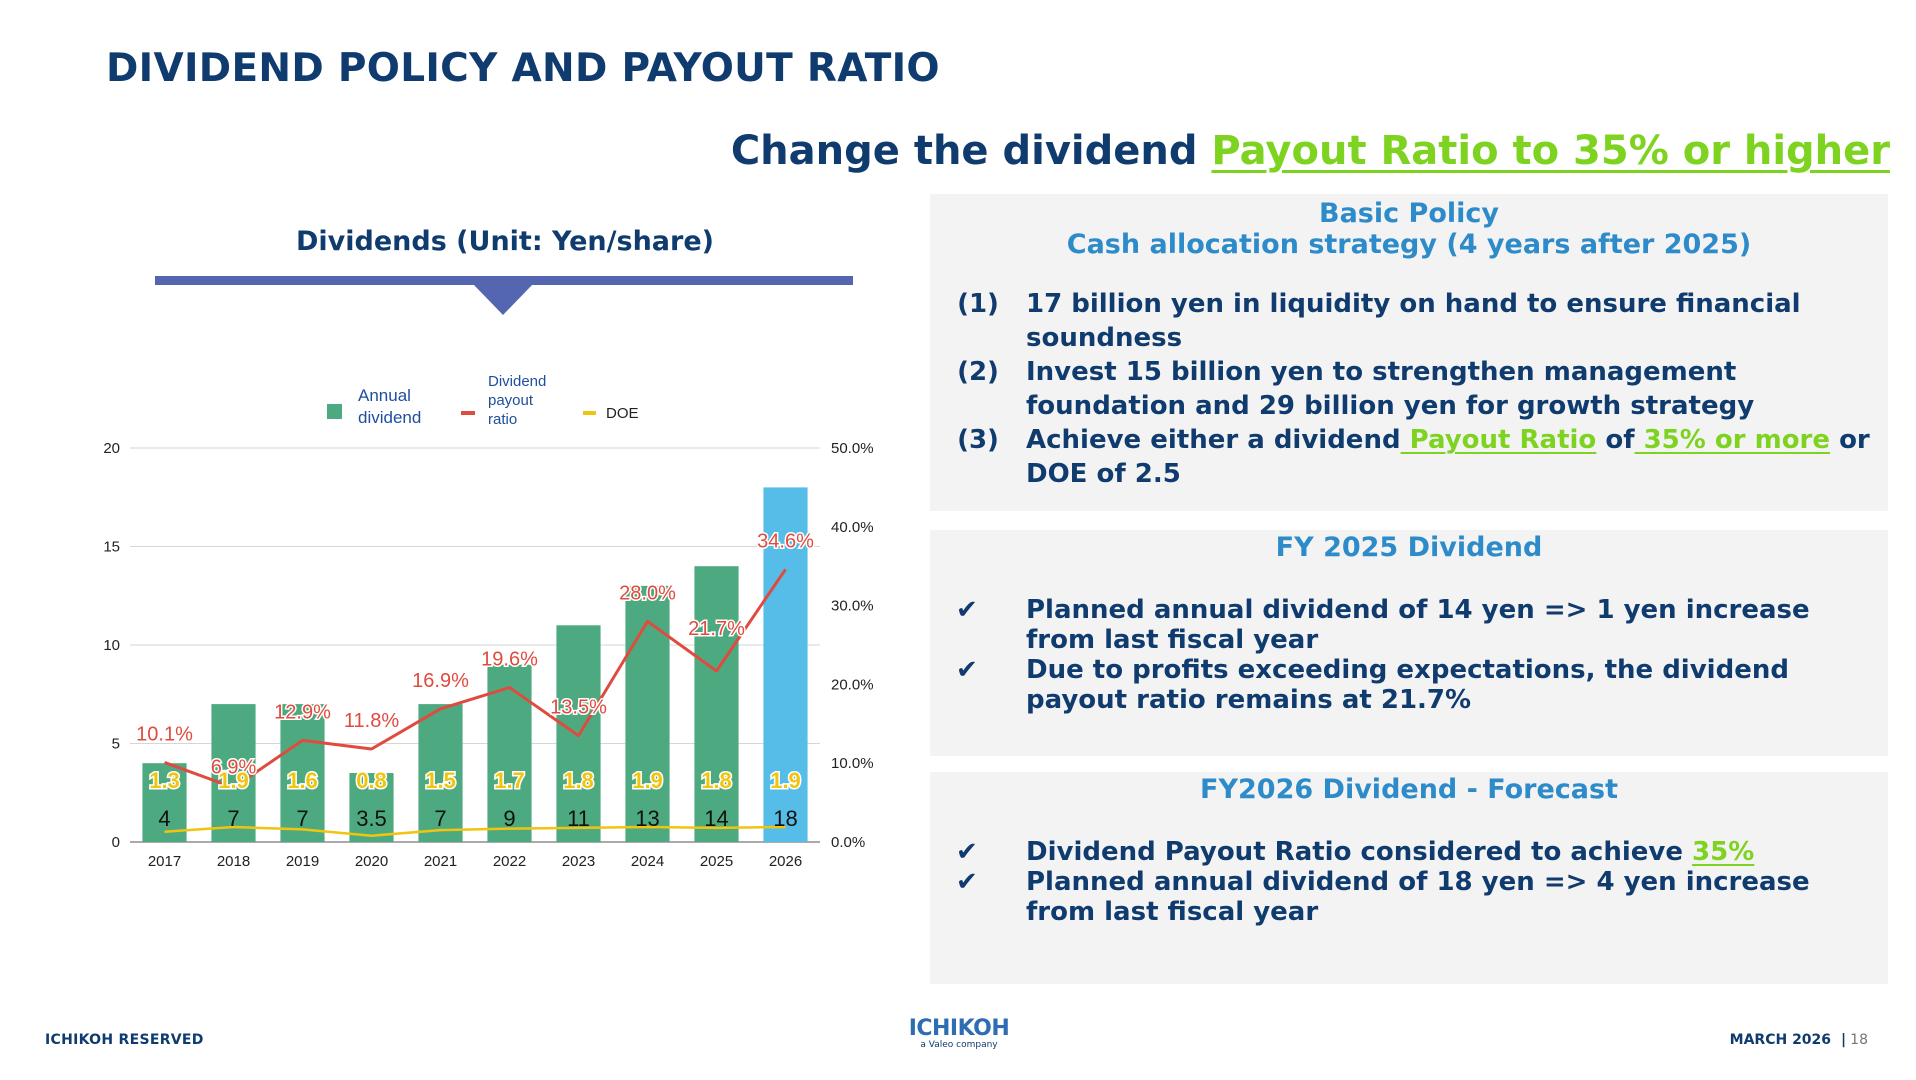 The image size is (1916, 1080). I want to click on doe-label: 1.3, so click(164, 780).